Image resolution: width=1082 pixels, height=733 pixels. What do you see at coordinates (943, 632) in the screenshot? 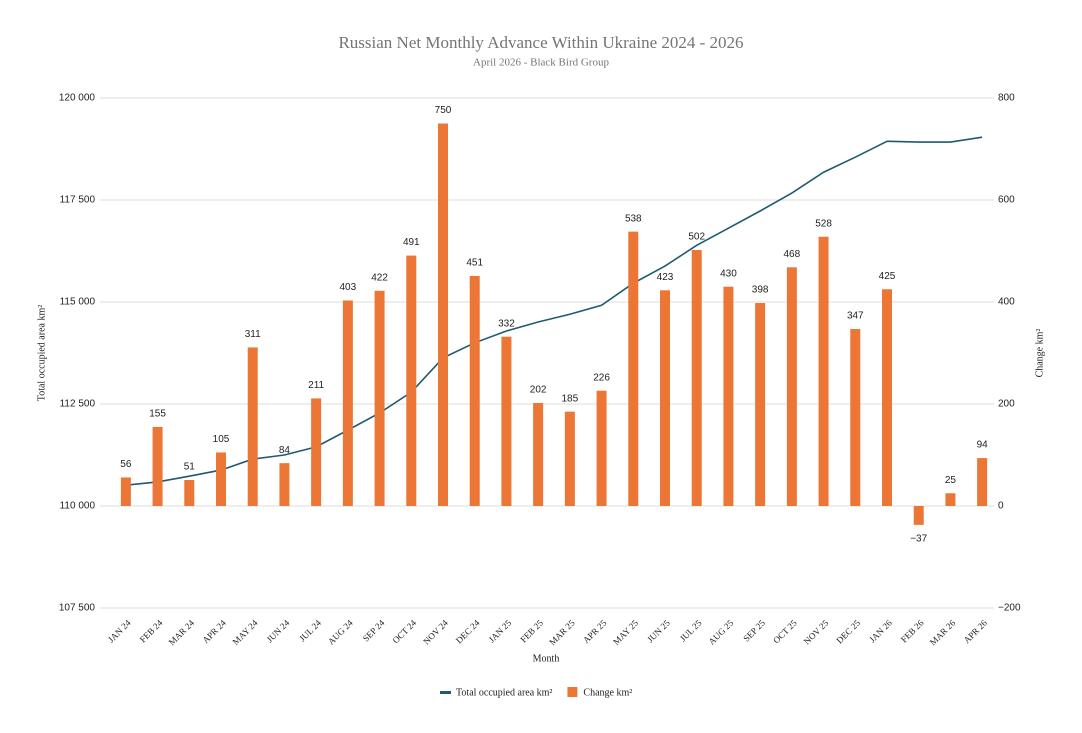
I see `x-tick-label: MAR 26` at bounding box center [943, 632].